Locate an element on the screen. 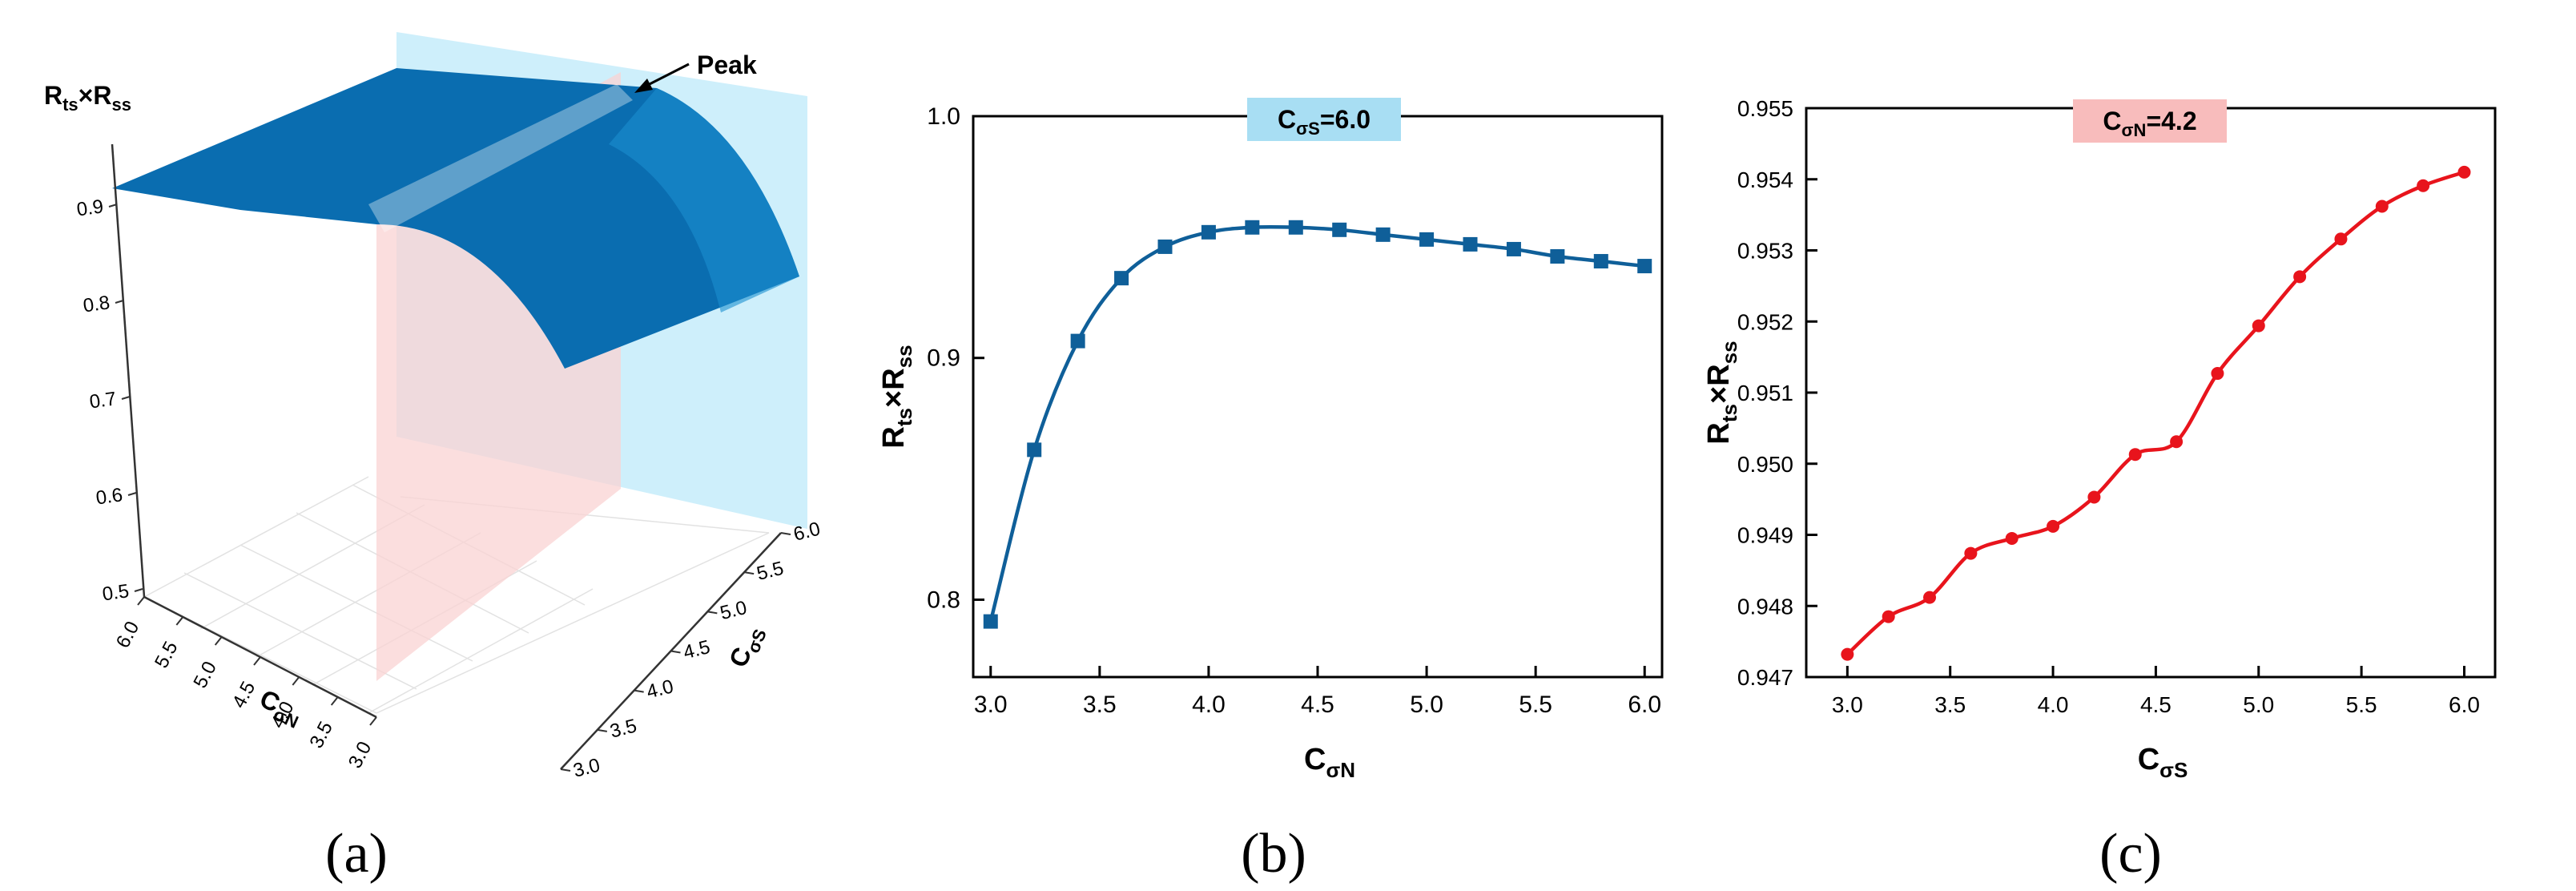 The width and height of the screenshot is (2576, 891). y-tick-label: 0.948 is located at coordinates (1765, 607).